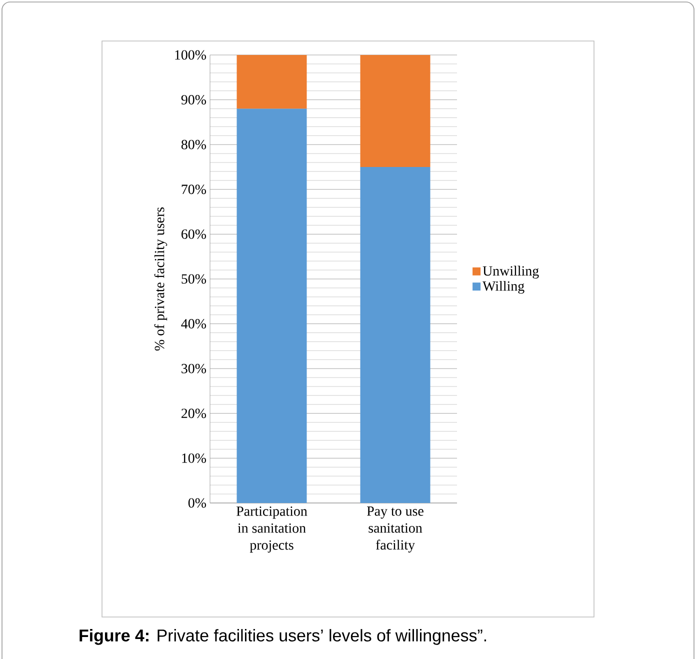 The height and width of the screenshot is (659, 696). I want to click on y-tick-label: 50%, so click(194, 279).